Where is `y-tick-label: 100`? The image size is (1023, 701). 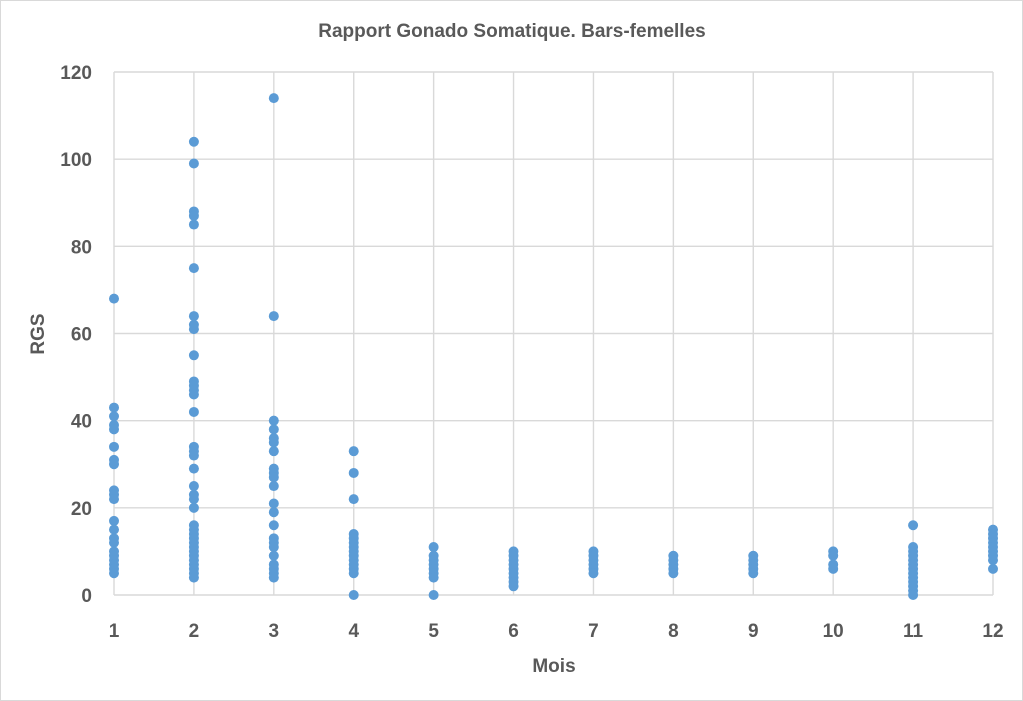 y-tick-label: 100 is located at coordinates (76, 160).